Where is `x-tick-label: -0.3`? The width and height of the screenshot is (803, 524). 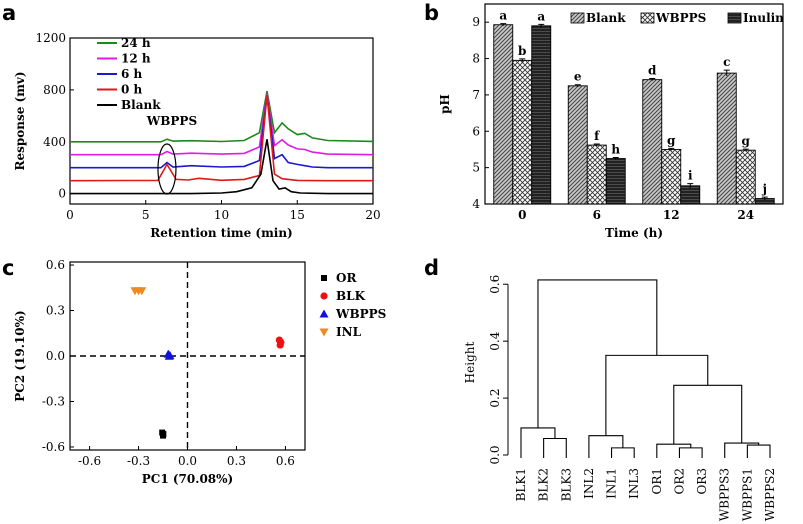 x-tick-label: -0.3 is located at coordinates (138, 461).